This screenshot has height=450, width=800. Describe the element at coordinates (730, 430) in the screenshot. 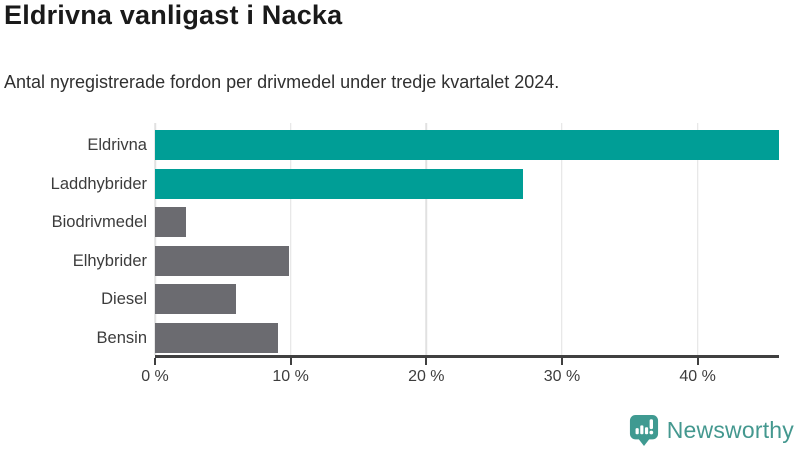

I see `newsworthy-logo-text: Newsworthy` at that location.